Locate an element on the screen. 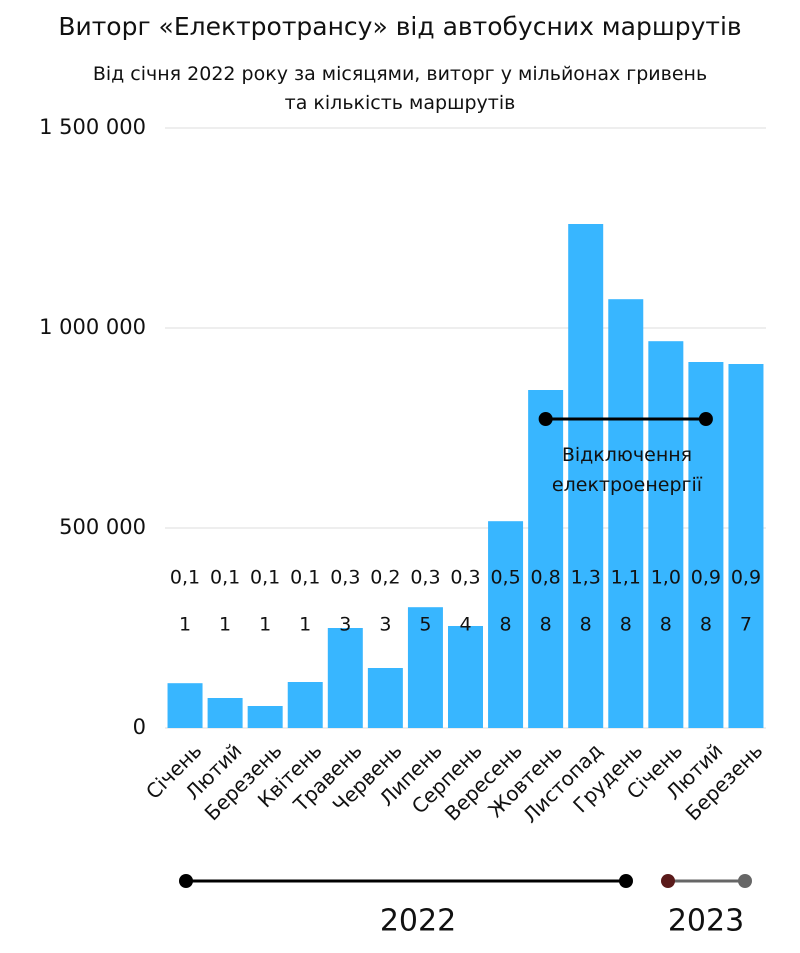 This screenshot has width=800, height=953. route-count: 4 is located at coordinates (465, 625).